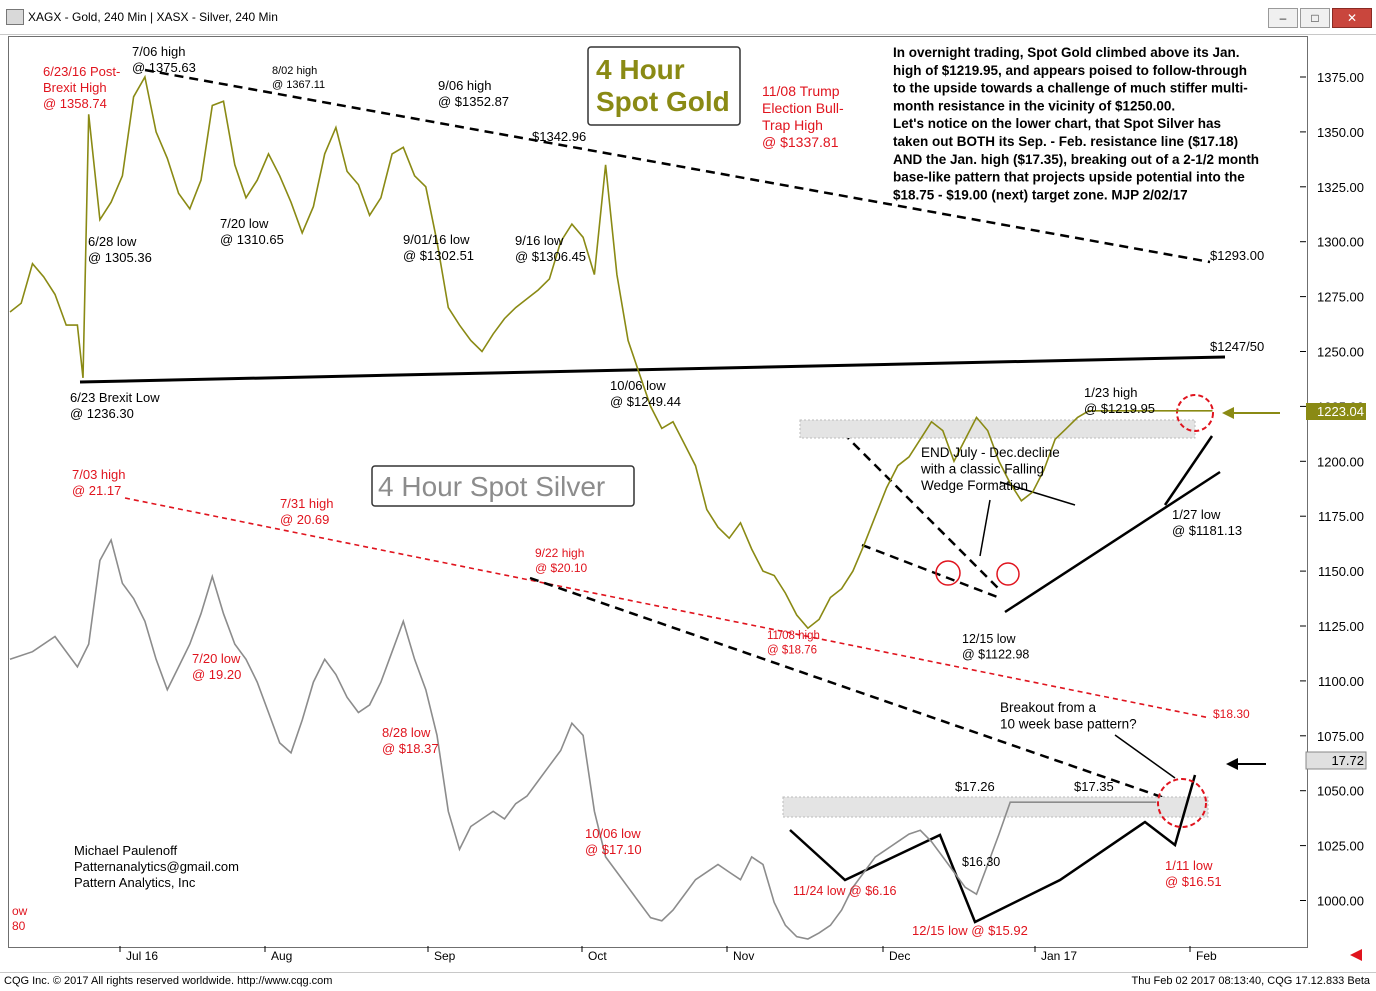  What do you see at coordinates (1283, 18) in the screenshot?
I see `minimize-button: –` at bounding box center [1283, 18].